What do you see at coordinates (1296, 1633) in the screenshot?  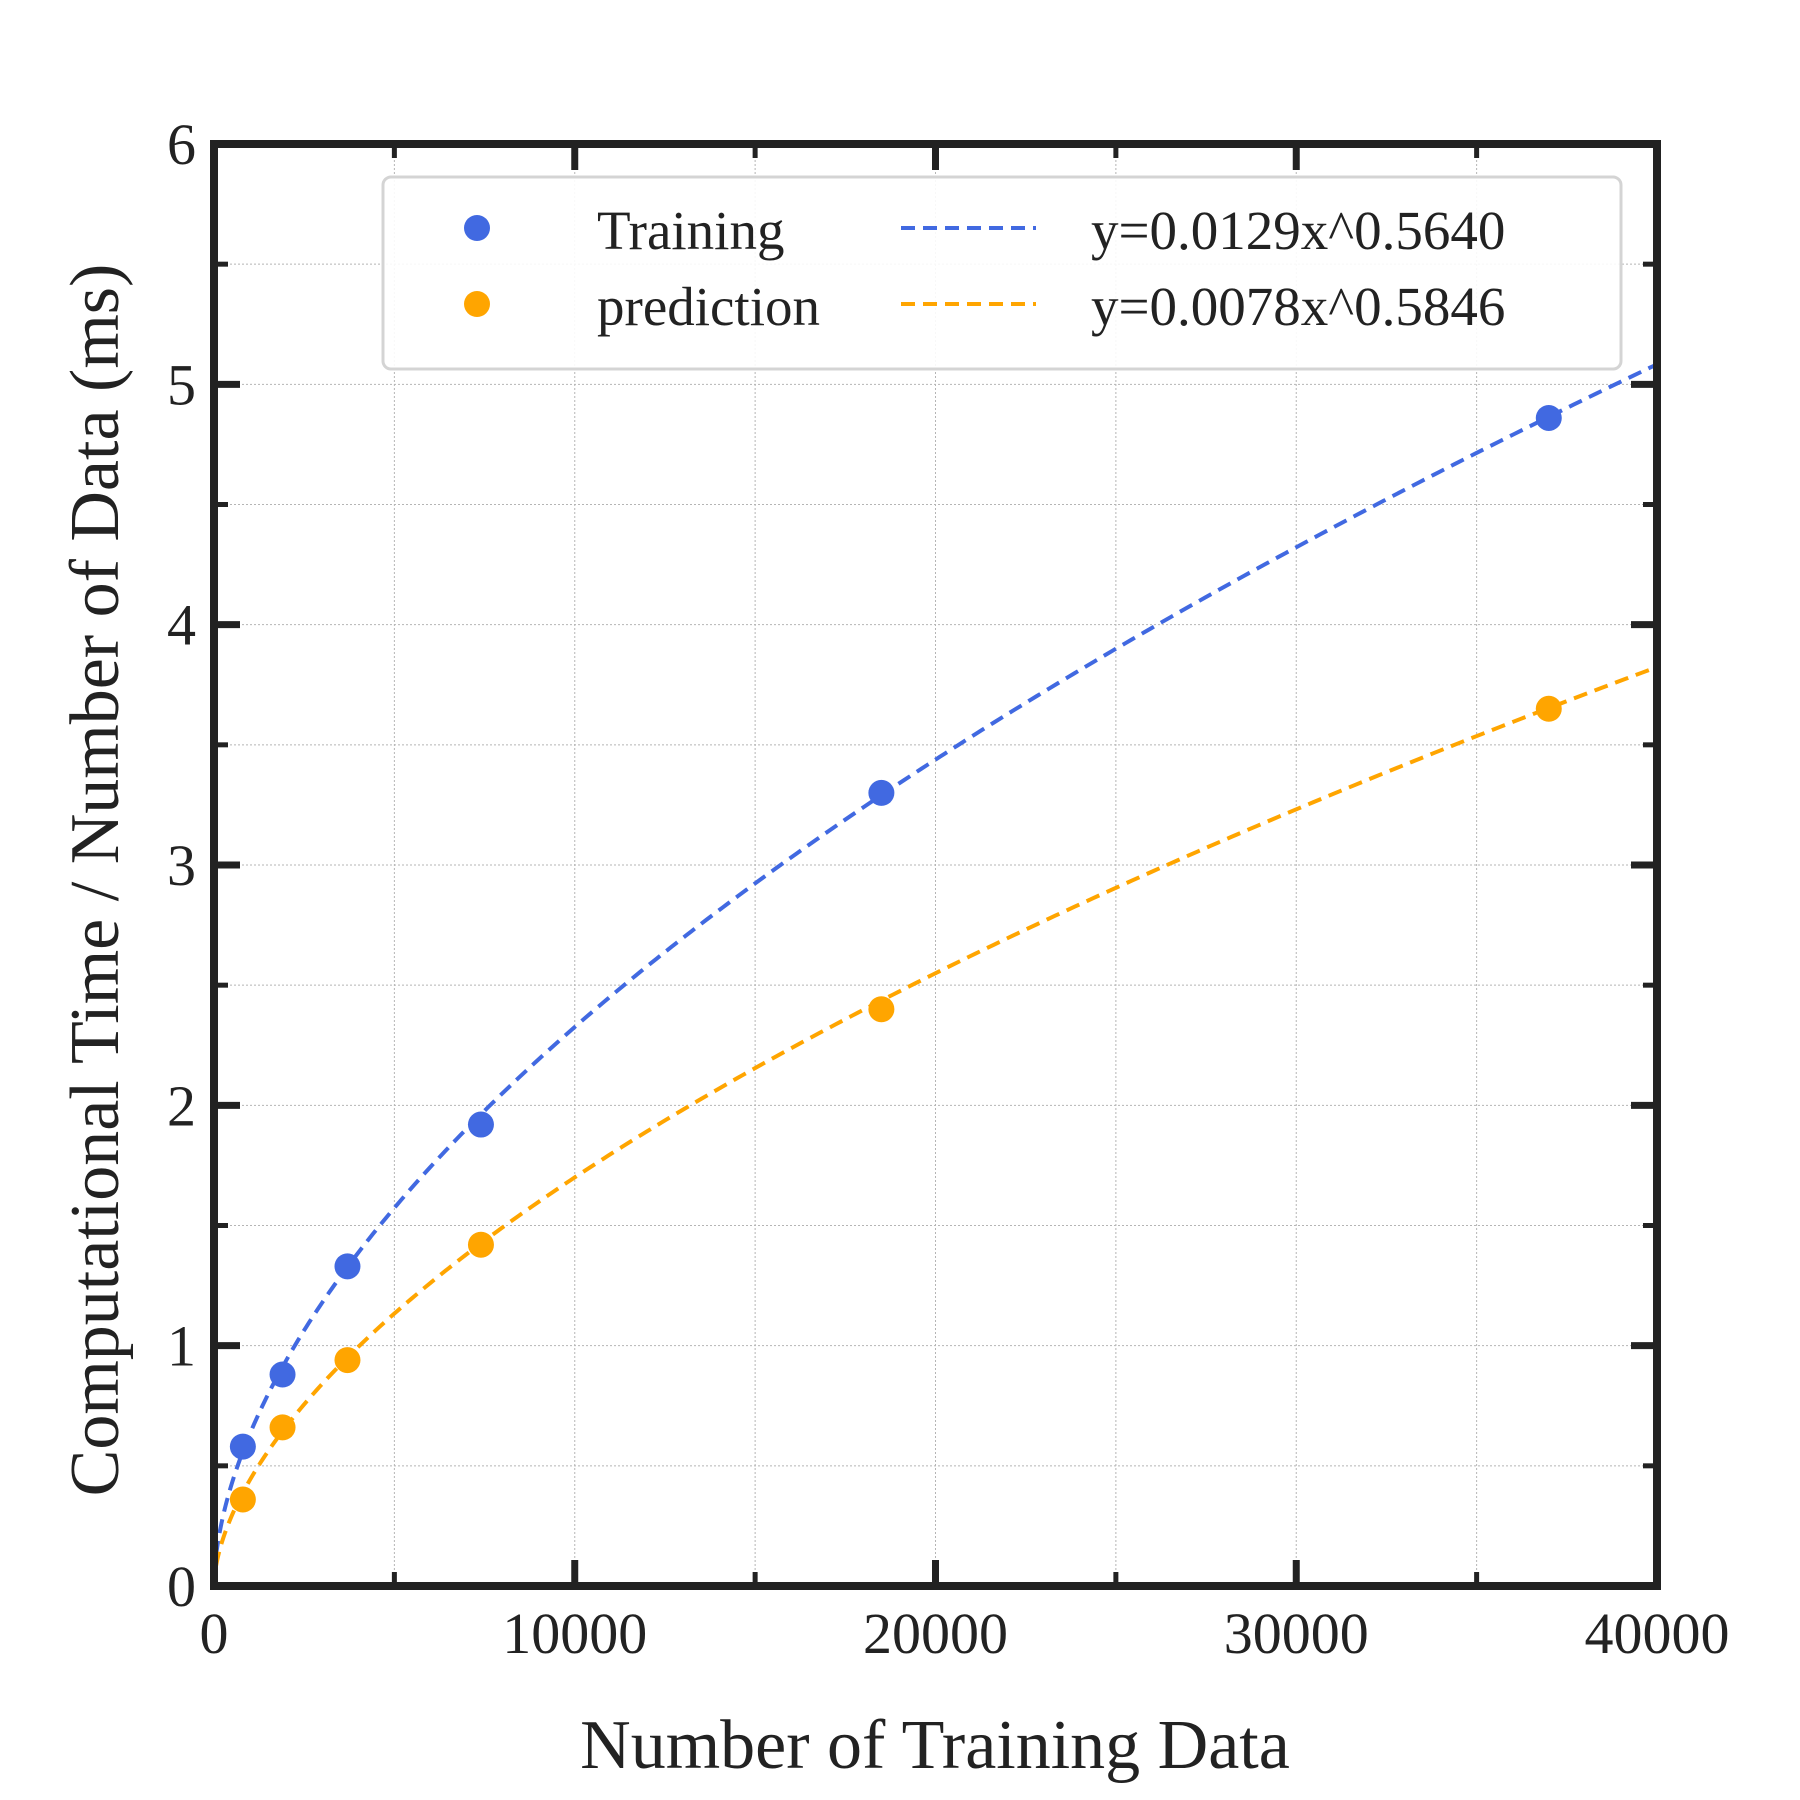 I see `x-tick-label: 30000` at bounding box center [1296, 1633].